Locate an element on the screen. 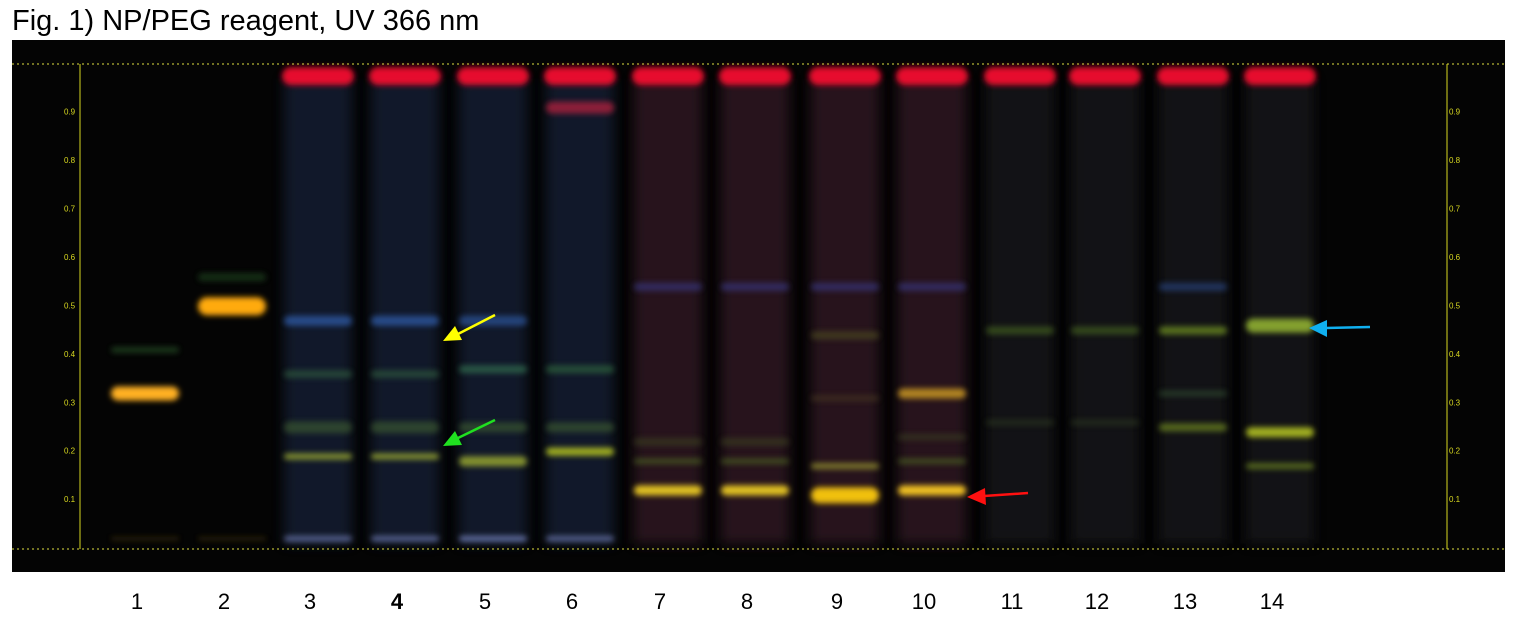  lane-label: 5 is located at coordinates (485, 601).